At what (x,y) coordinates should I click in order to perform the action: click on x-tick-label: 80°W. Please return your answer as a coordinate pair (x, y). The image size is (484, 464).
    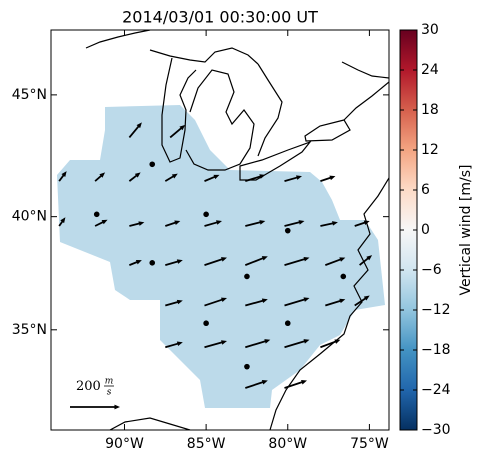
    Looking at the image, I should click on (287, 444).